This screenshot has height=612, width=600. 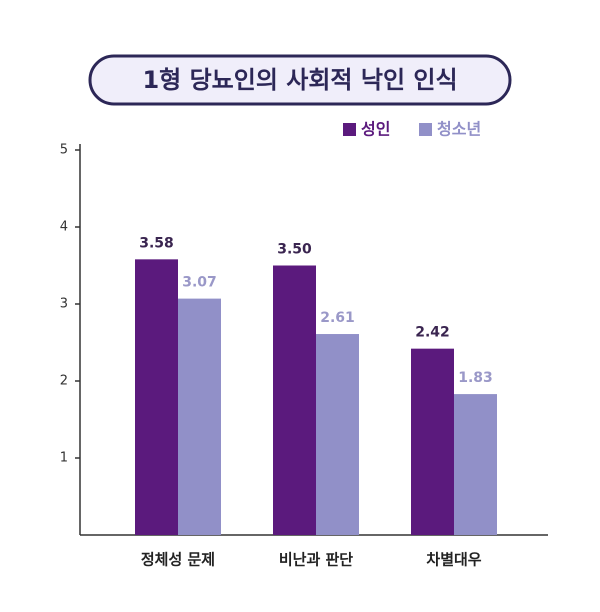 I want to click on y-tick-label: 2, so click(x=64, y=381).